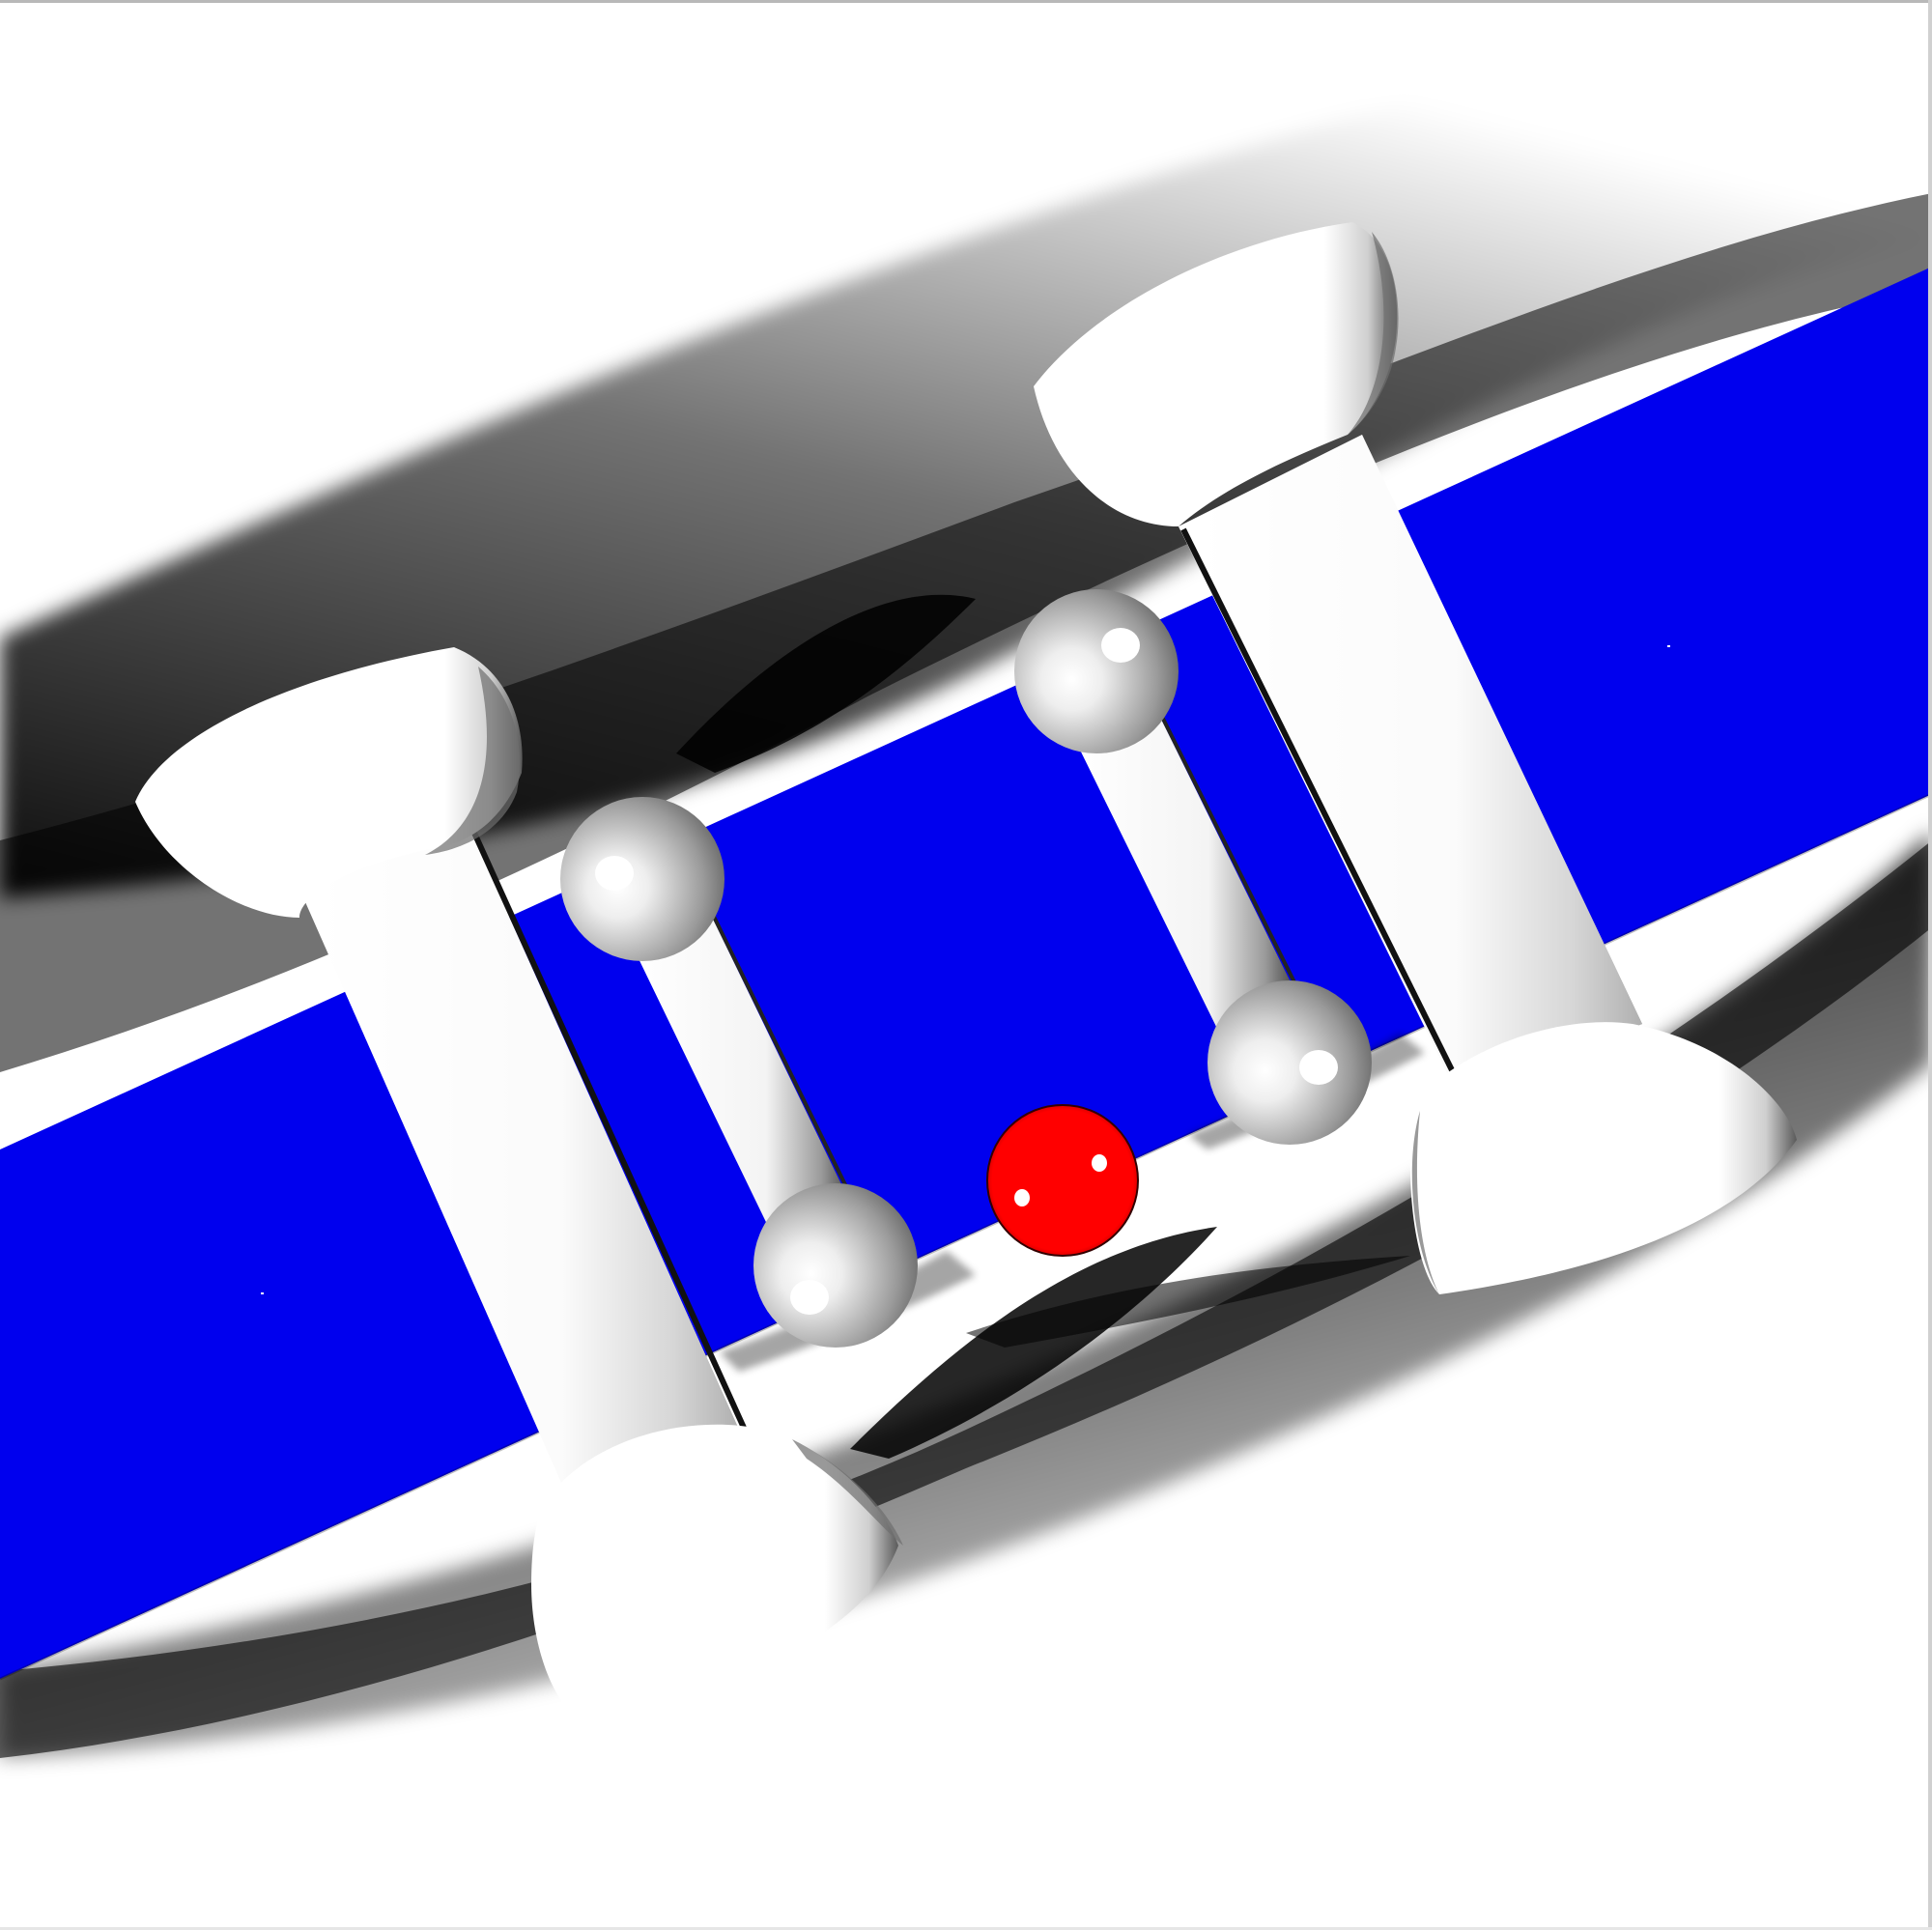 This screenshot has height=1930, width=1932. Describe the element at coordinates (262, 1293) in the screenshot. I see `speck-left` at that location.